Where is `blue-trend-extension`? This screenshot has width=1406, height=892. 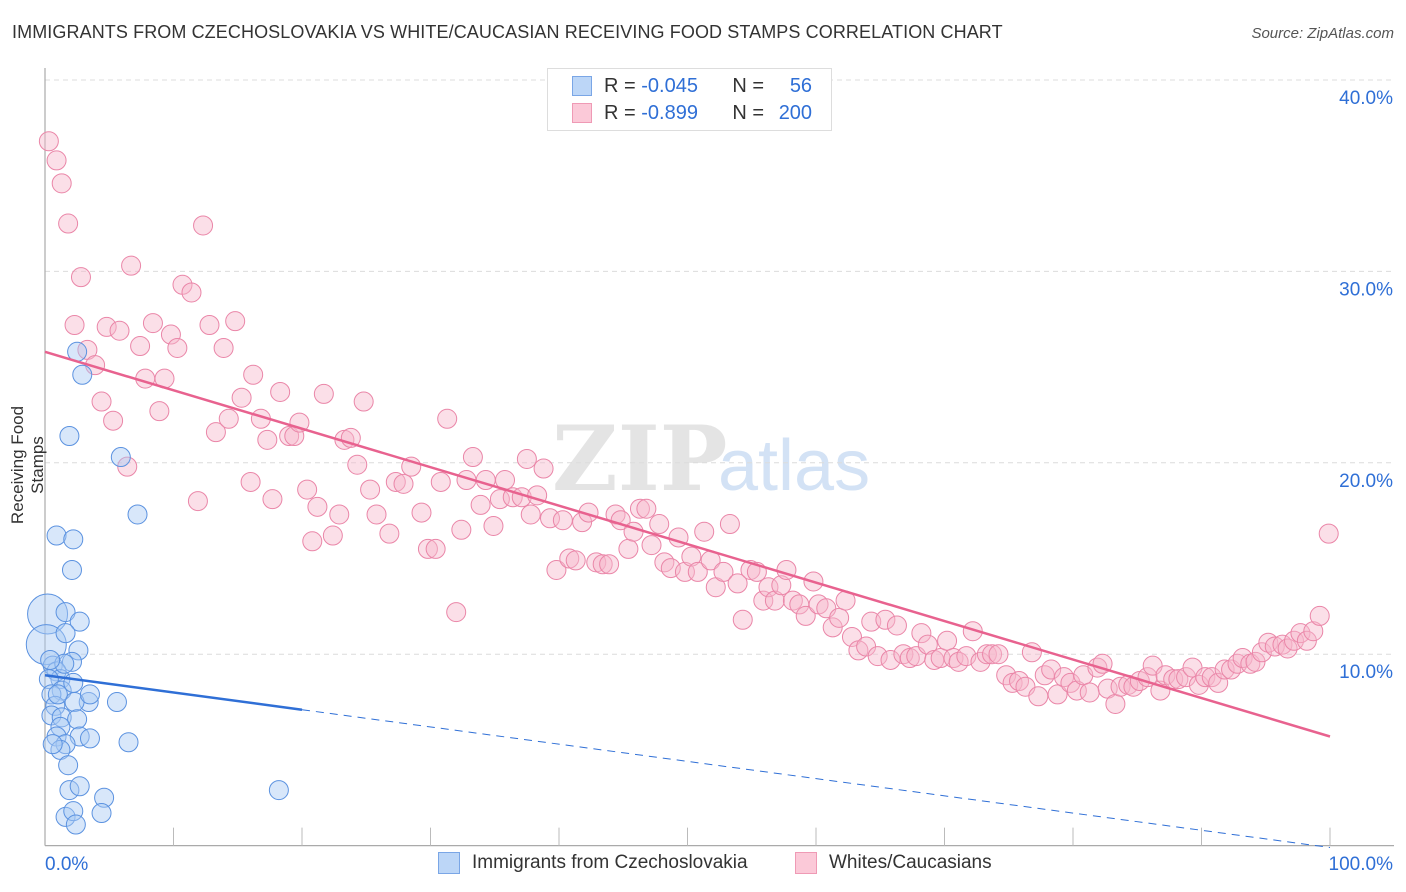 blue-trend-extension is located at coordinates (816, 779).